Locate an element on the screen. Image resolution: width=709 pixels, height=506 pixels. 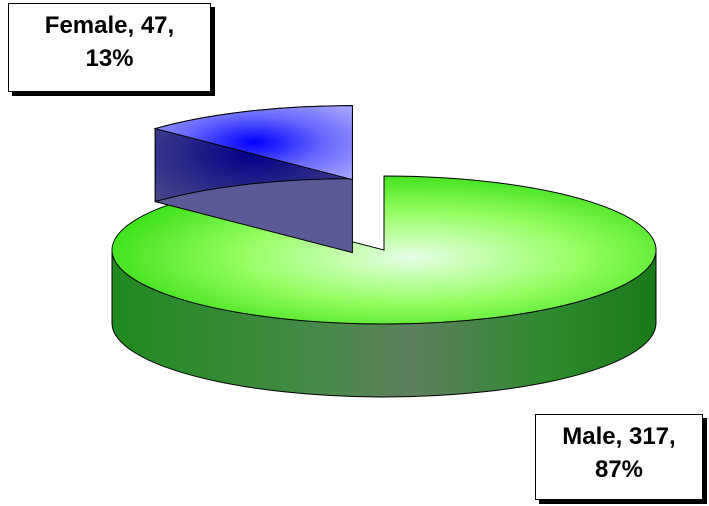
slice-top-female is located at coordinates (253, 143).